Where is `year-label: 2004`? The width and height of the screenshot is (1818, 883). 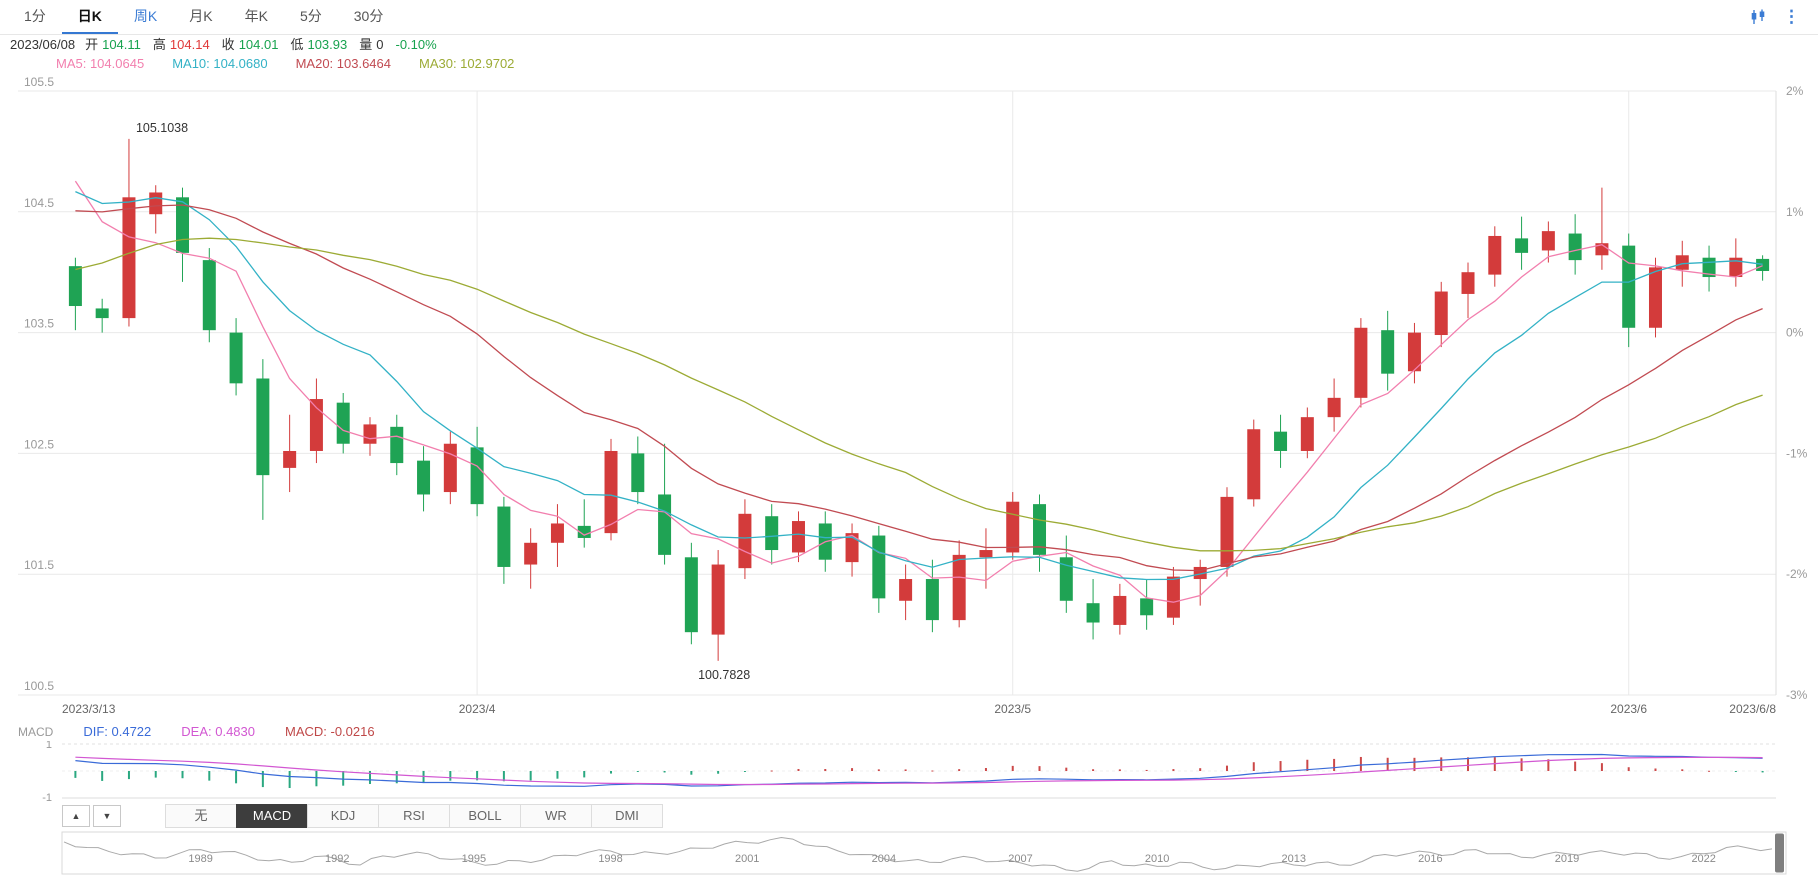 year-label: 2004 is located at coordinates (884, 859).